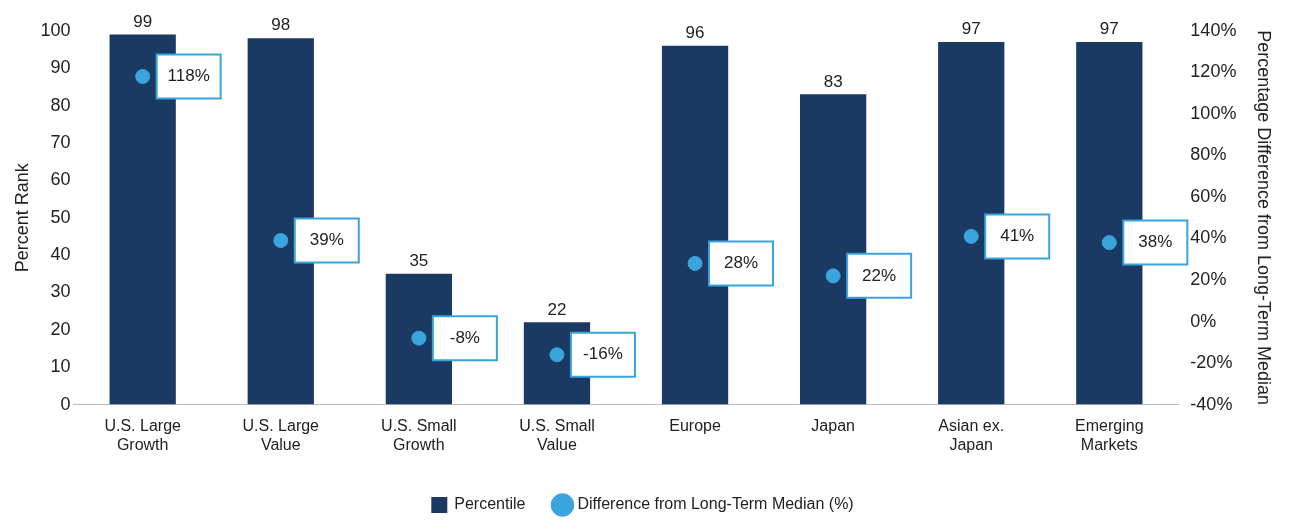 The width and height of the screenshot is (1297, 531). Describe the element at coordinates (60, 291) in the screenshot. I see `y-tick-label: 30` at that location.